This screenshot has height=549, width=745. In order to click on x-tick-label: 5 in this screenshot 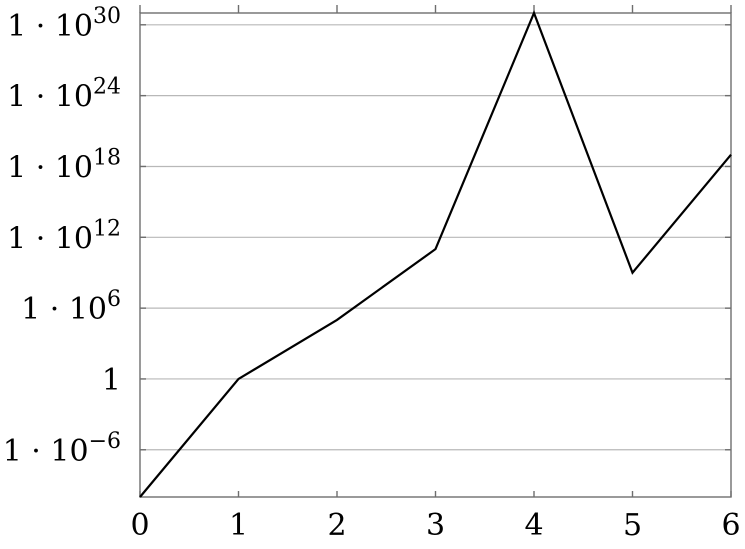, I will do `click(632, 525)`.